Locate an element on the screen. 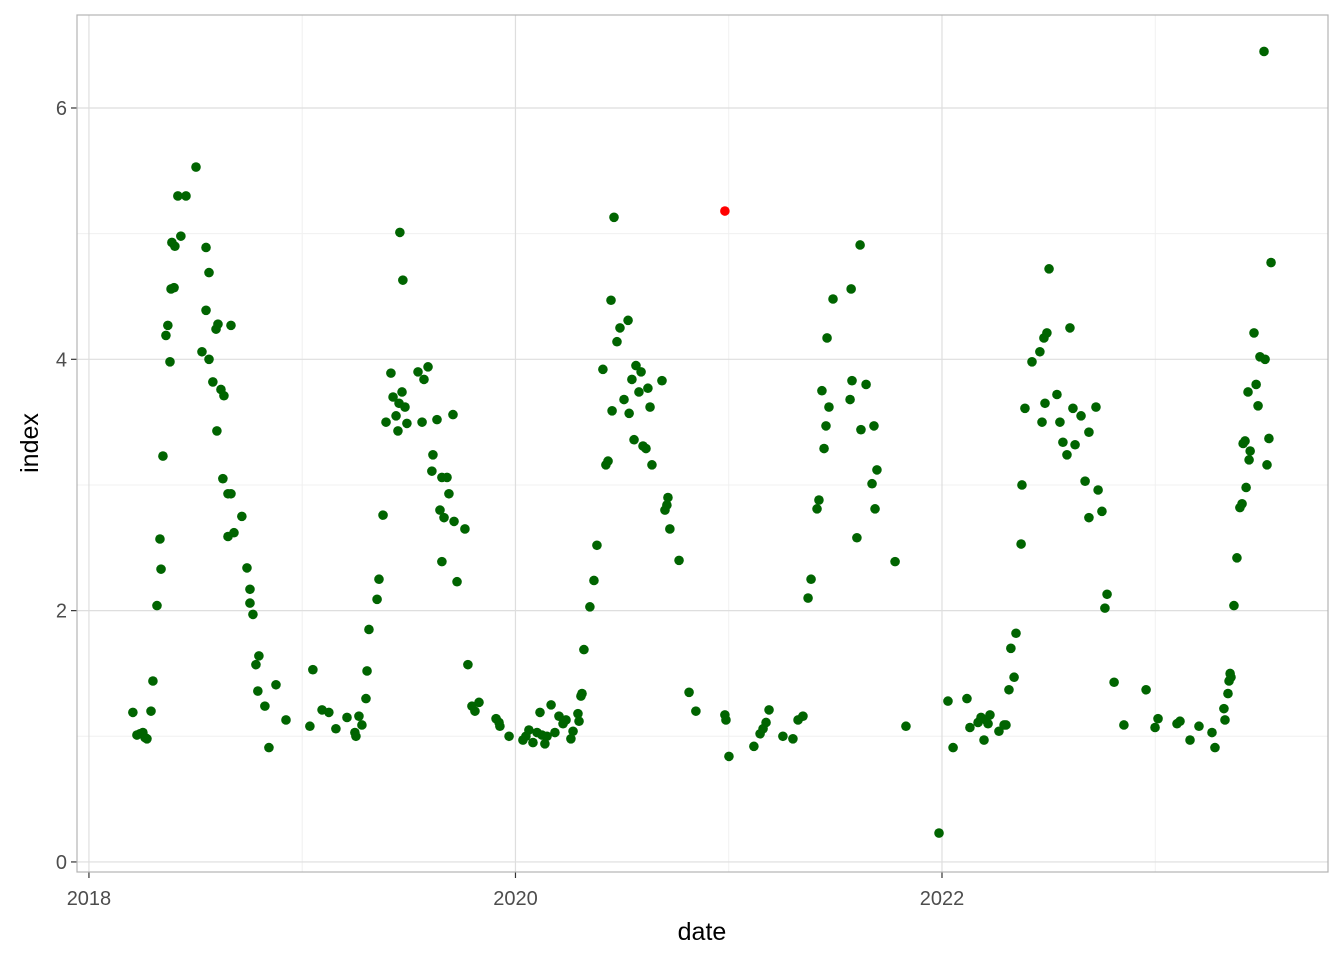 The height and width of the screenshot is (960, 1344). y-tick-label: 0 is located at coordinates (61, 863).